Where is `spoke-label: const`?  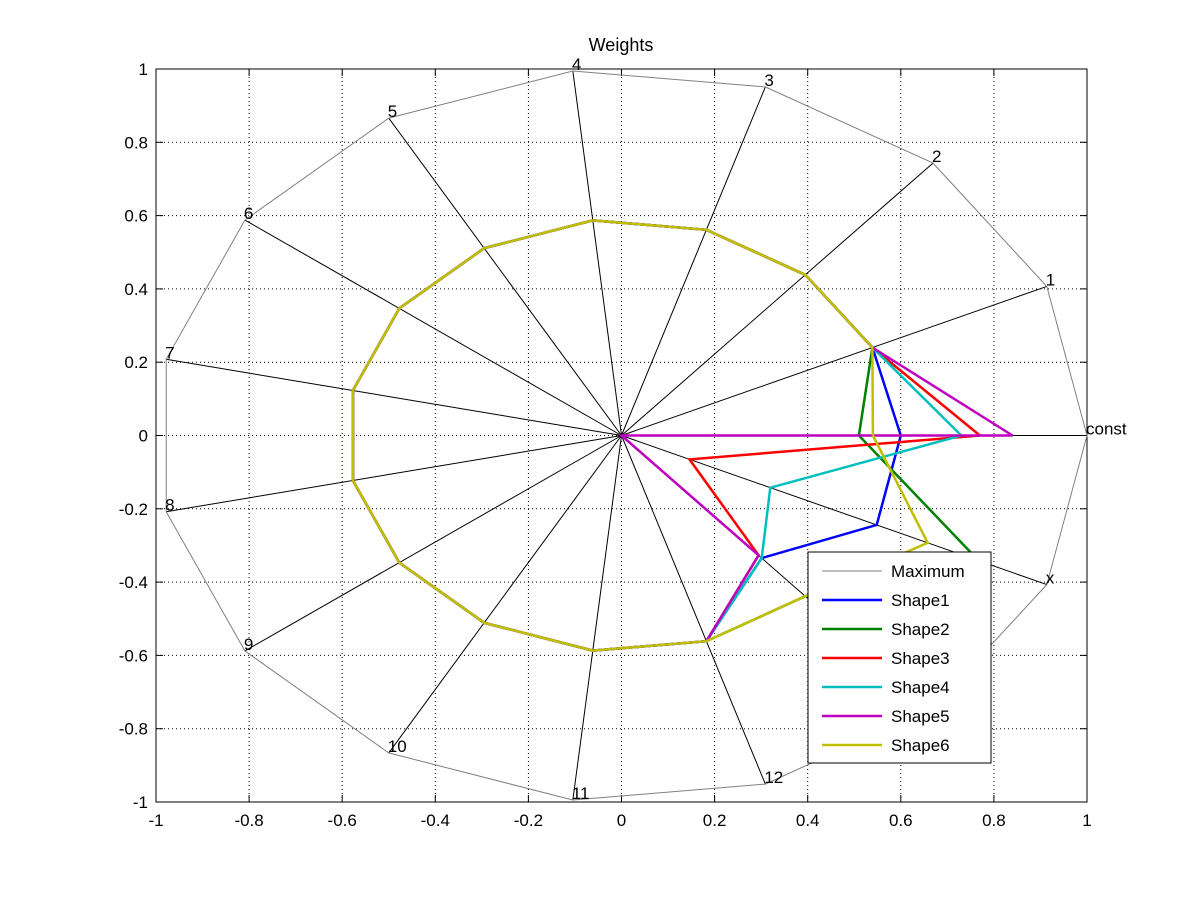
spoke-label: const is located at coordinates (1106, 429).